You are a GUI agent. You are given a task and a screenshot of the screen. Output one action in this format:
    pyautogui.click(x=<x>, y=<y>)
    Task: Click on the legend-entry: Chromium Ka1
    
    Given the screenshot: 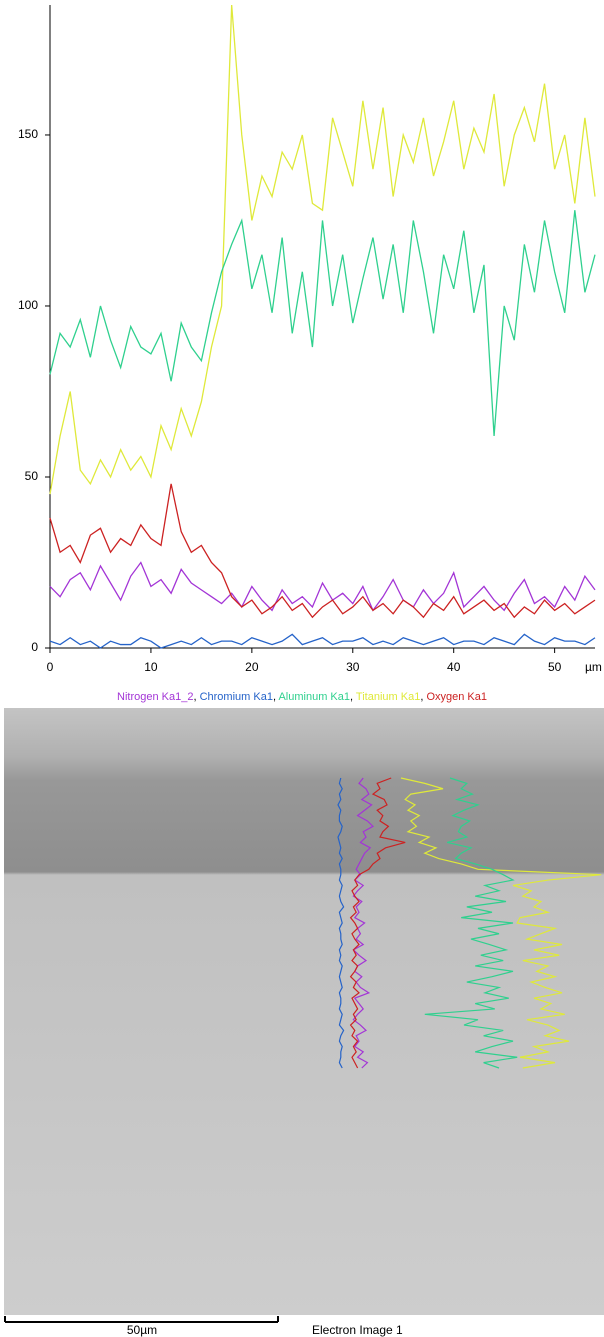 What is the action you would take?
    pyautogui.click(x=236, y=697)
    